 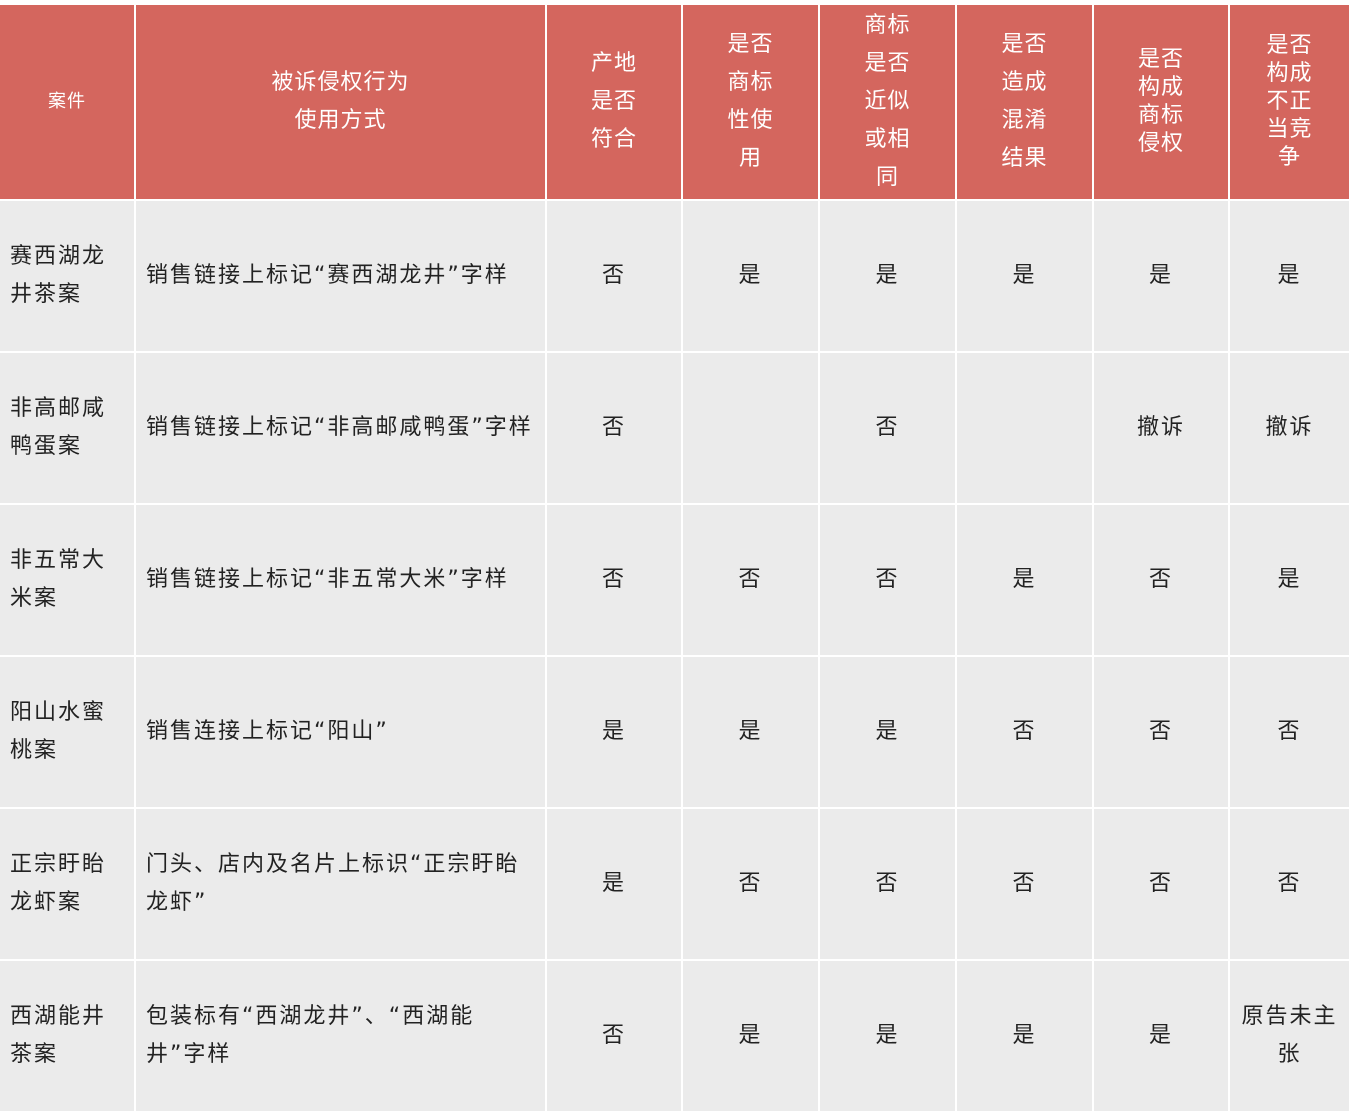 What do you see at coordinates (750, 102) in the screenshot?
I see `header-trademark-use: 是否 商标 性使 用` at bounding box center [750, 102].